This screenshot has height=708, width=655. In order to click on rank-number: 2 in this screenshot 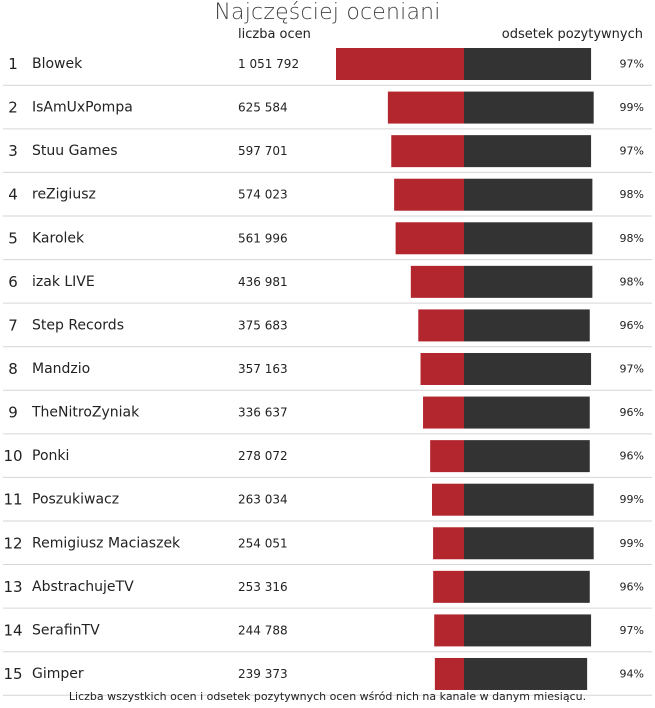, I will do `click(13, 108)`.